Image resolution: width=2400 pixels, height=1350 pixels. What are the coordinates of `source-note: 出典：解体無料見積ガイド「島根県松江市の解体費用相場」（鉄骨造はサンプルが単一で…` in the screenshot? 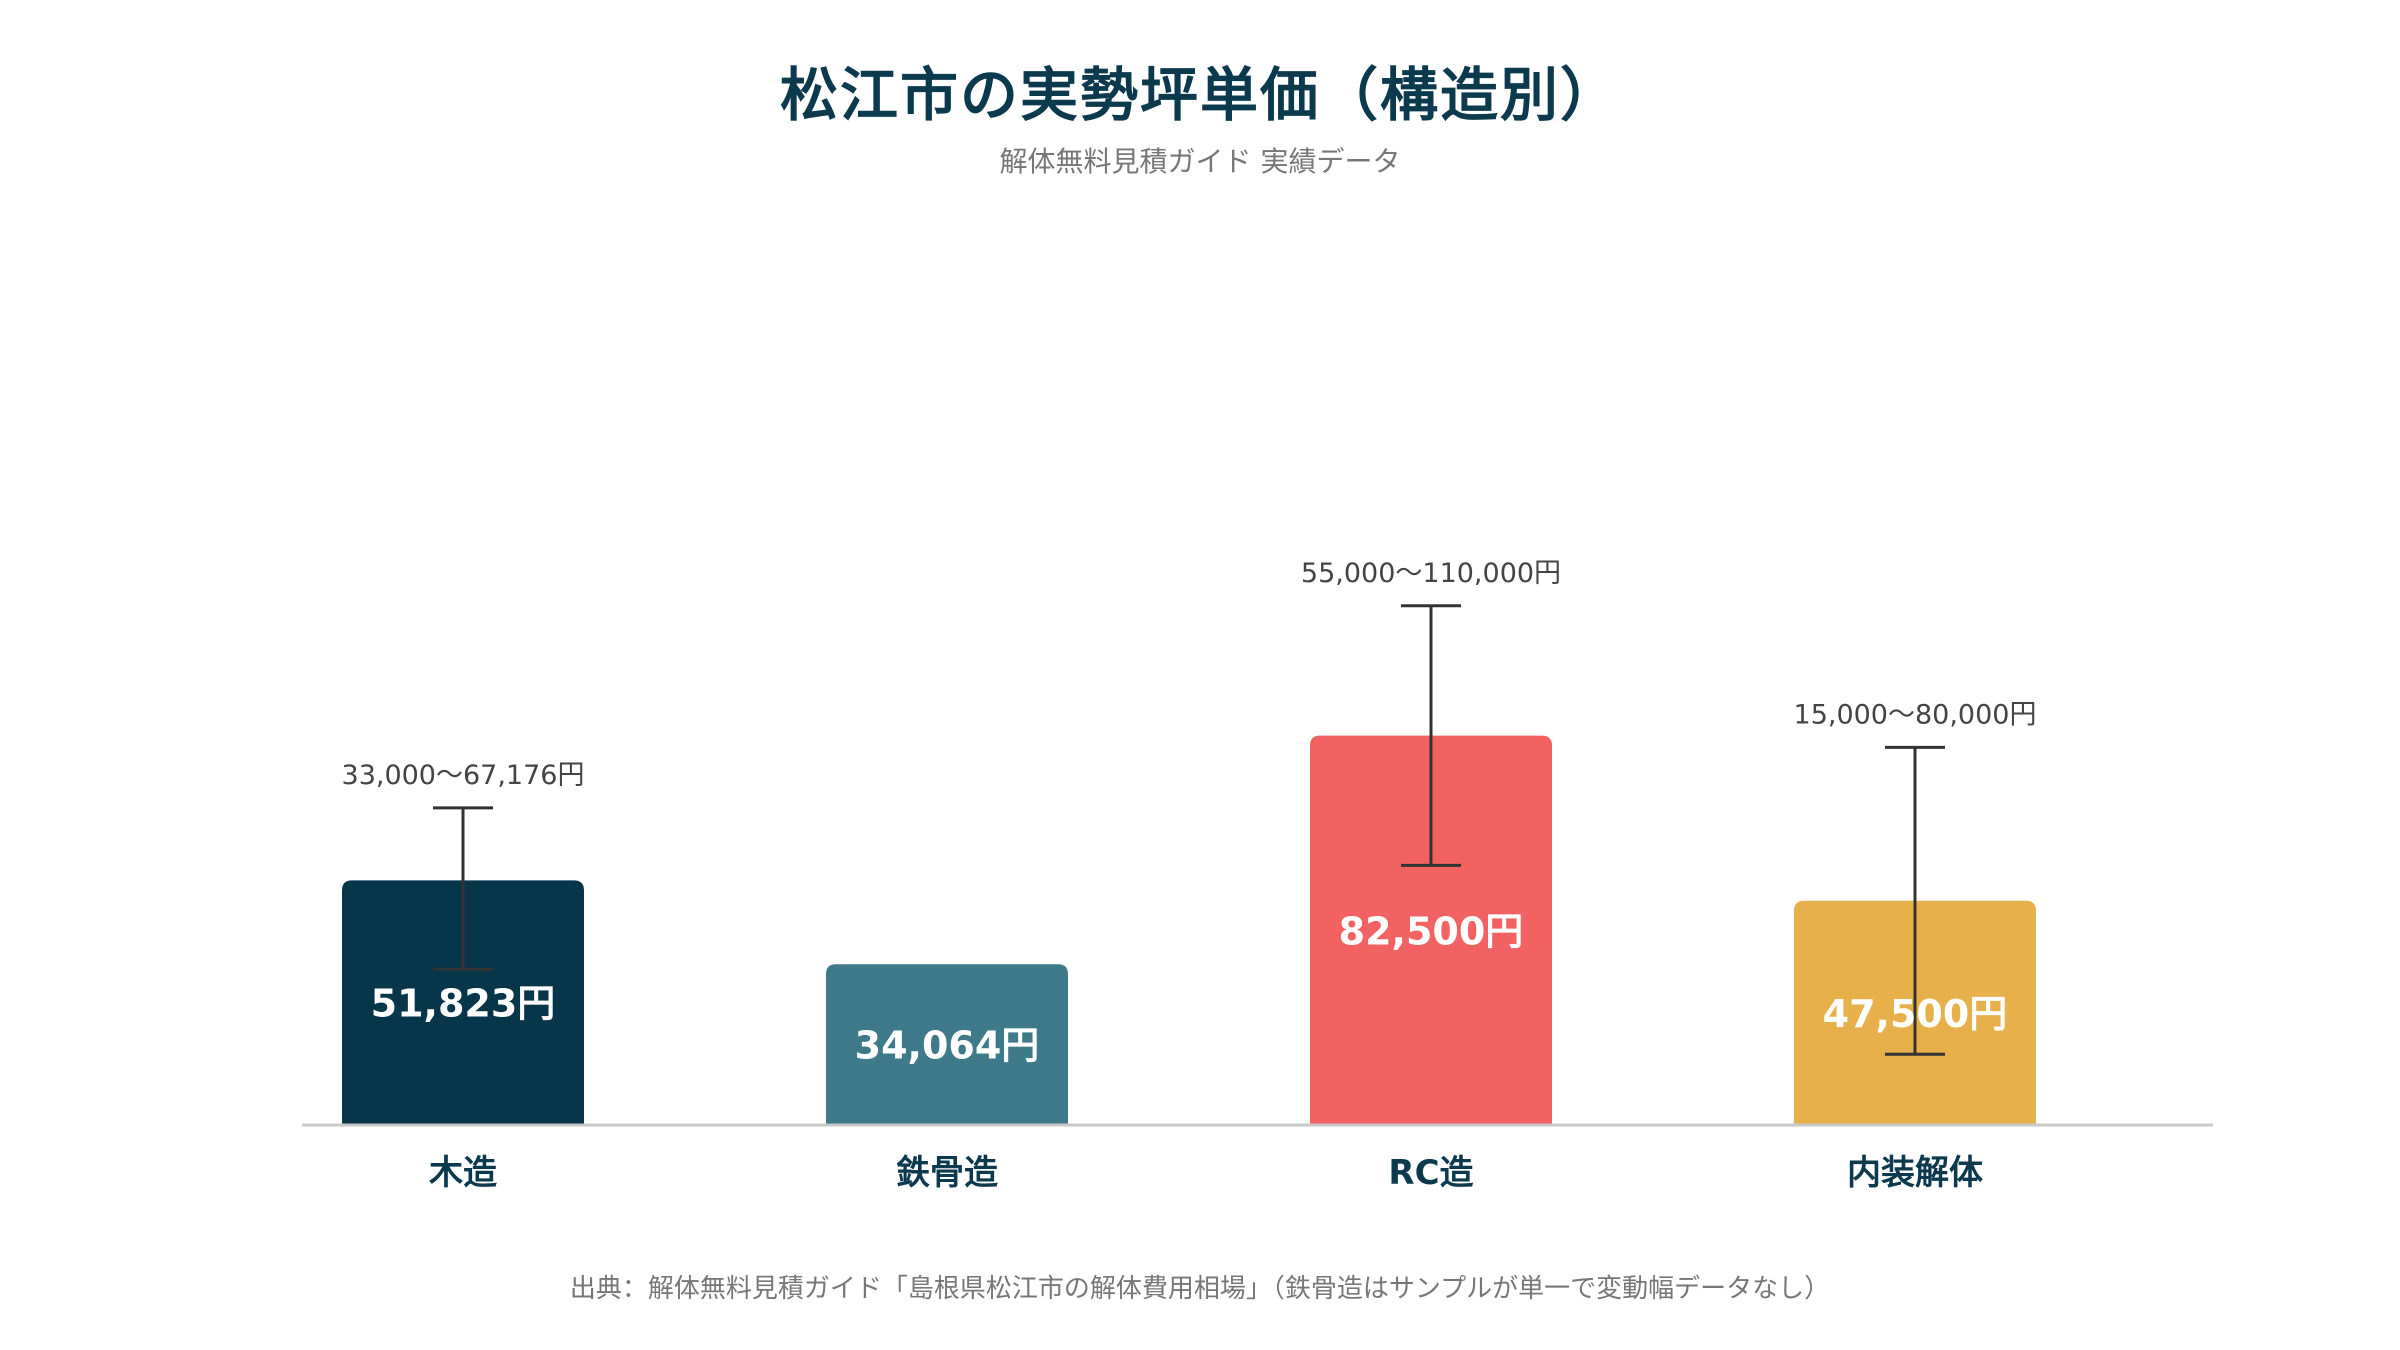 It's located at (1200, 1289).